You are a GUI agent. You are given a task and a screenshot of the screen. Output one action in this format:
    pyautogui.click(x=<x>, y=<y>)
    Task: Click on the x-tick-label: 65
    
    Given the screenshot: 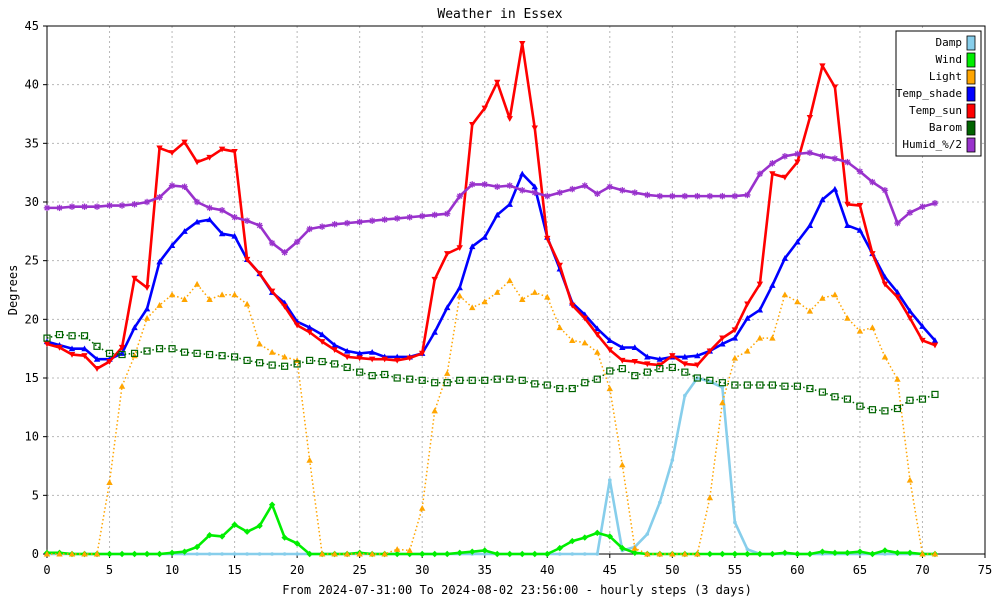 What is the action you would take?
    pyautogui.click(x=860, y=570)
    